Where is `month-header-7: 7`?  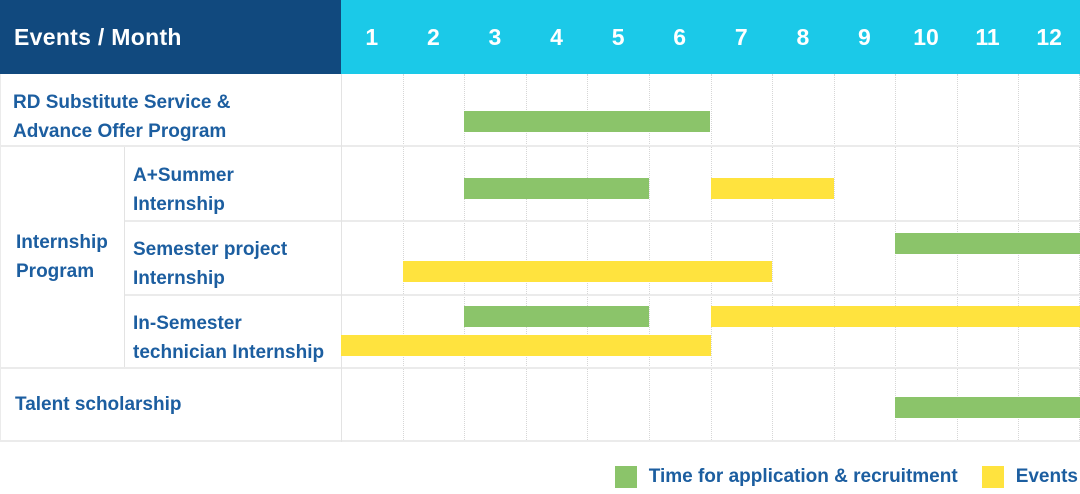
month-header-7: 7 is located at coordinates (741, 36).